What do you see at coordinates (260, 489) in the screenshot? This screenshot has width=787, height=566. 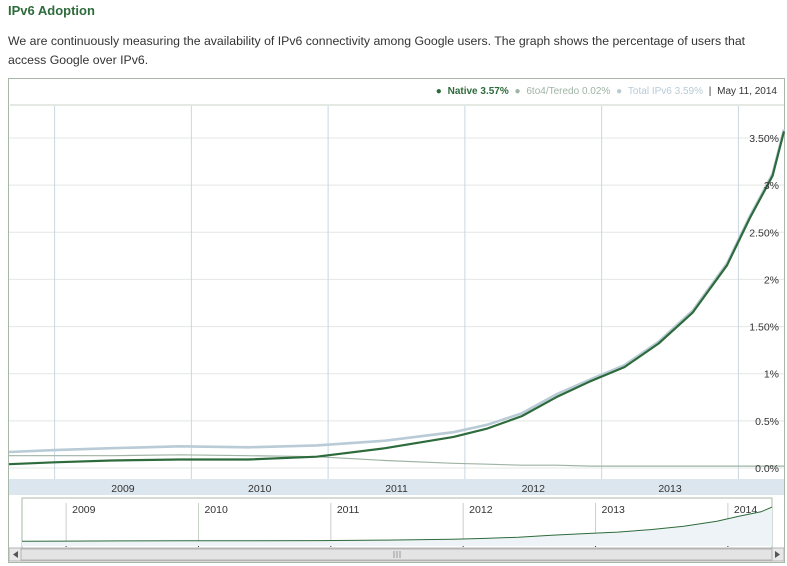 I see `x-tick-label: 2010` at bounding box center [260, 489].